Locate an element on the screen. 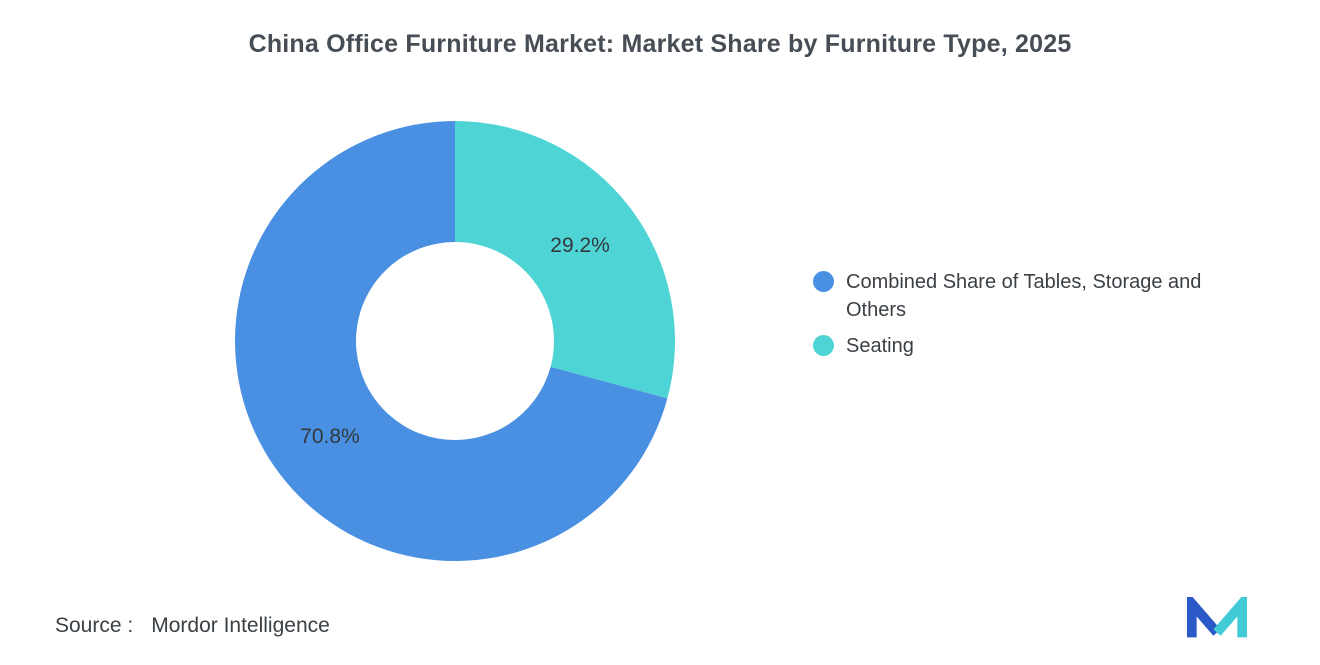 The image size is (1320, 665). legend-label-seating: Seating is located at coordinates (880, 346).